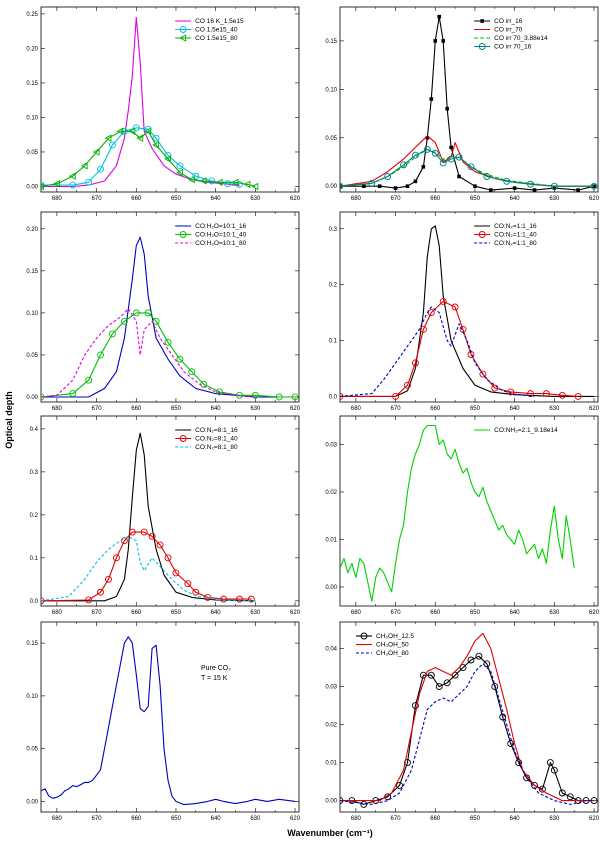 Image resolution: width=600 pixels, height=842 pixels. I want to click on y-tick-label: 0.03, so click(331, 688).